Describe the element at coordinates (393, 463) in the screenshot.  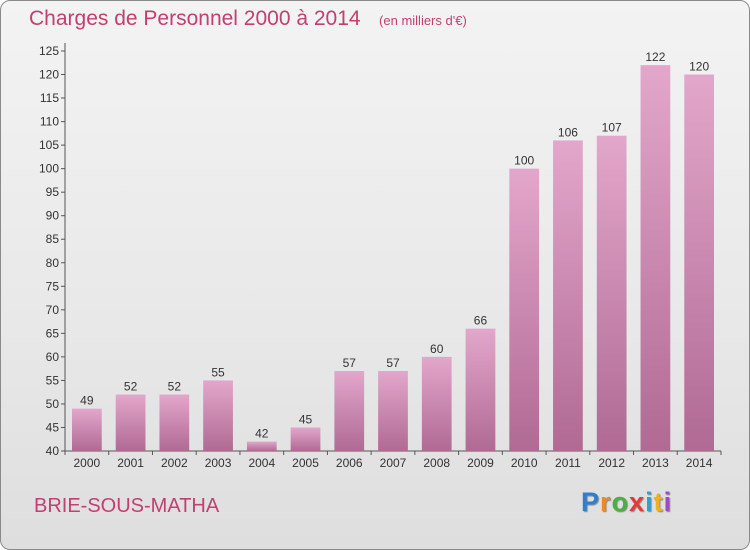
I see `x-tick-label: 2007` at that location.